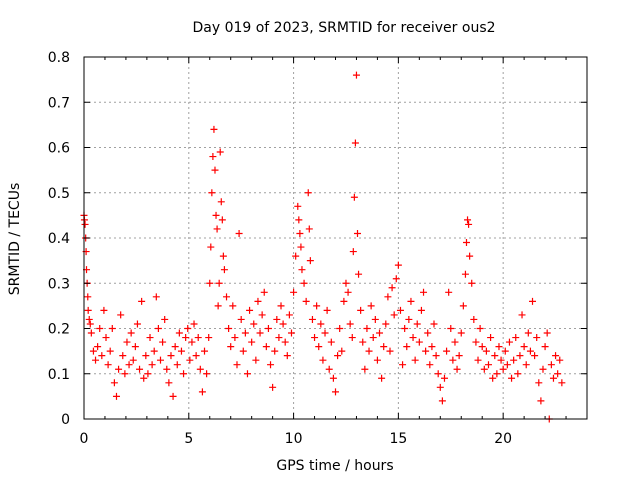 The width and height of the screenshot is (640, 480). What do you see at coordinates (84, 439) in the screenshot?
I see `x-tick-label: 0` at bounding box center [84, 439].